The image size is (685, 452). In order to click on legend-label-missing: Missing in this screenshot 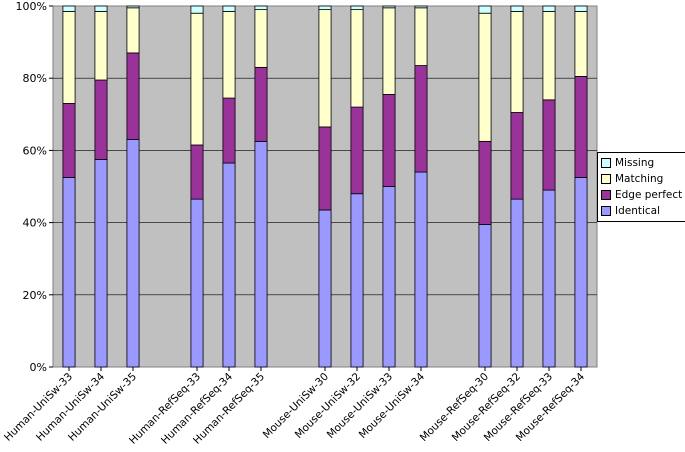, I will do `click(635, 163)`.